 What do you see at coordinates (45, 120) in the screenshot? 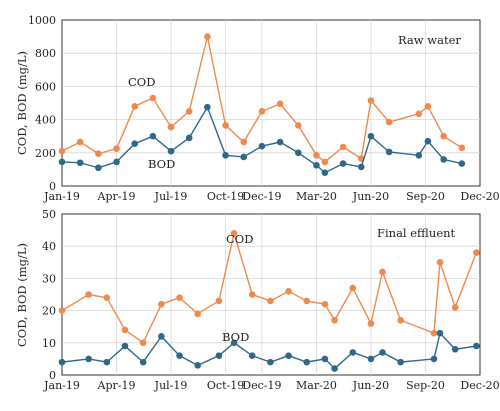
I see `y-tick-label: 400` at bounding box center [45, 120].